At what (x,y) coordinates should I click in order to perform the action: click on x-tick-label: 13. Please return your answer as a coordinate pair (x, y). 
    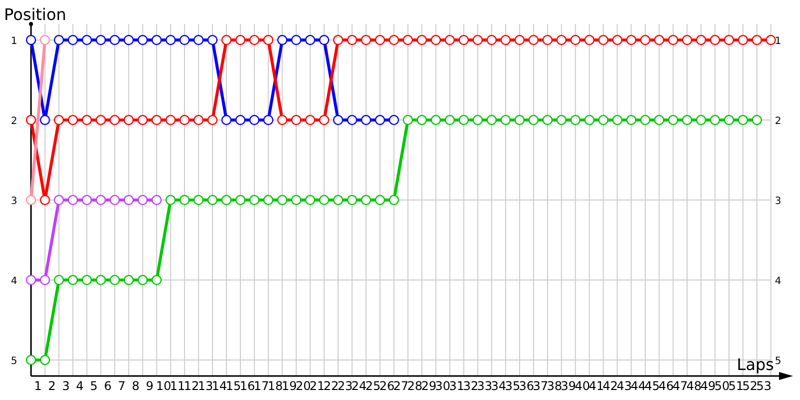
    Looking at the image, I should click on (206, 386).